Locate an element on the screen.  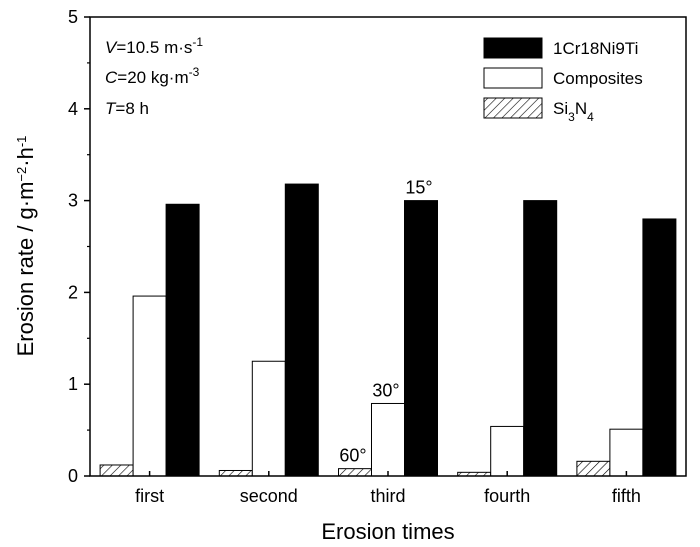
legend-label-1cr18ni9ti: 1Cr18Ni9Ti is located at coordinates (595, 48).